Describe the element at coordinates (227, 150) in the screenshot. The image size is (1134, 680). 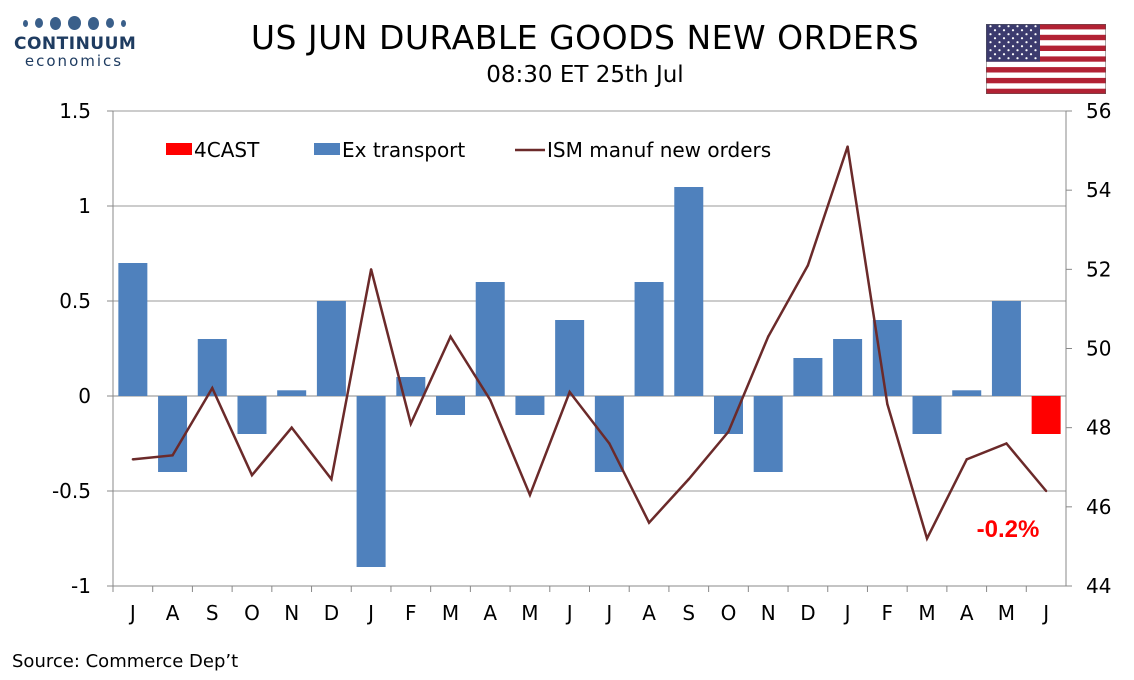
I see `legend-4cast-label: 4CAST` at that location.